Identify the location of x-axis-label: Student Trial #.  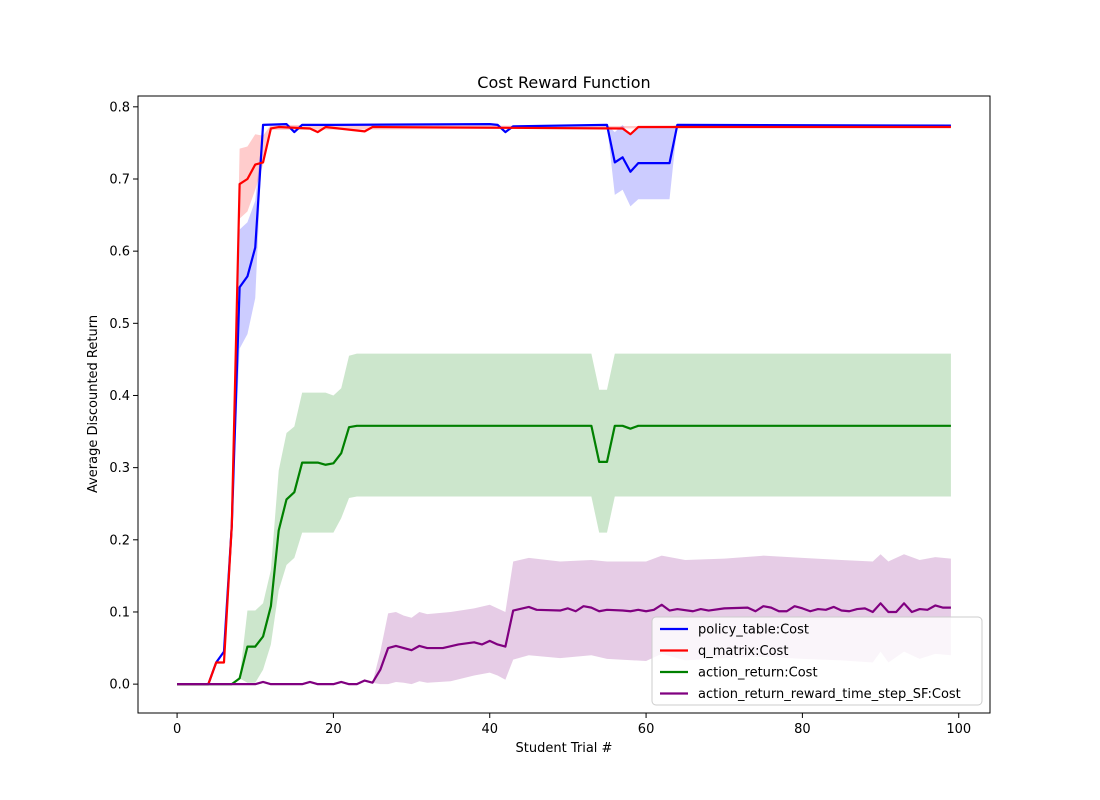
(564, 748).